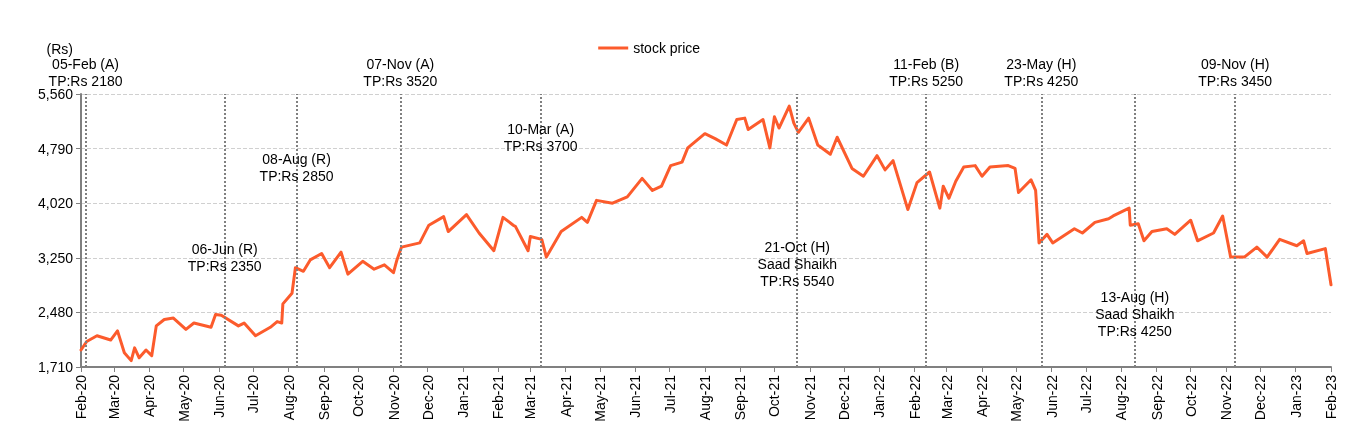  Describe the element at coordinates (81, 397) in the screenshot. I see `x-tick-label: Feb-20` at that location.